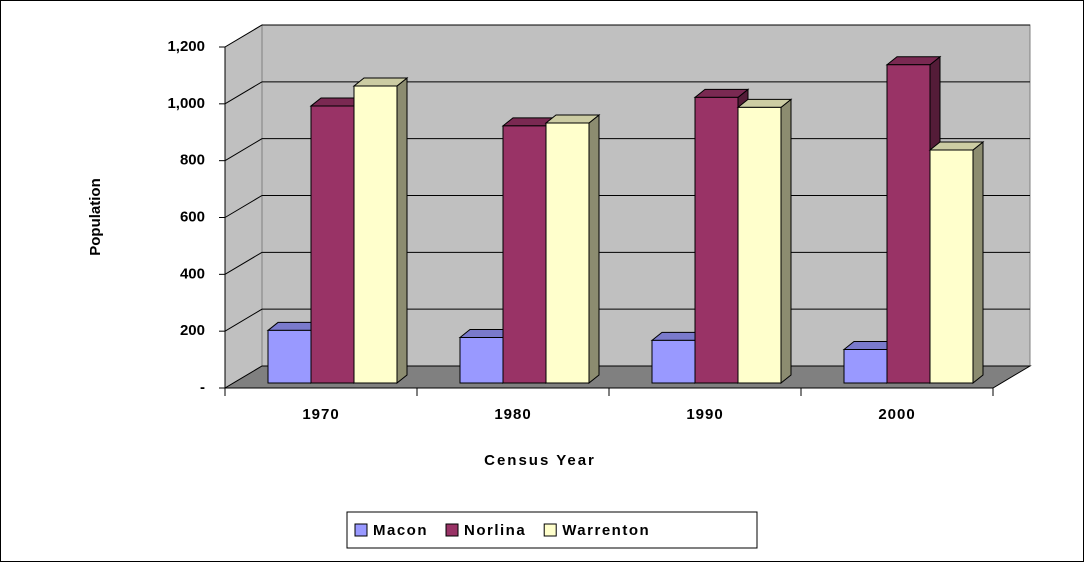 The height and width of the screenshot is (567, 1085). What do you see at coordinates (186, 103) in the screenshot?
I see `y-tick-label: 1,000` at bounding box center [186, 103].